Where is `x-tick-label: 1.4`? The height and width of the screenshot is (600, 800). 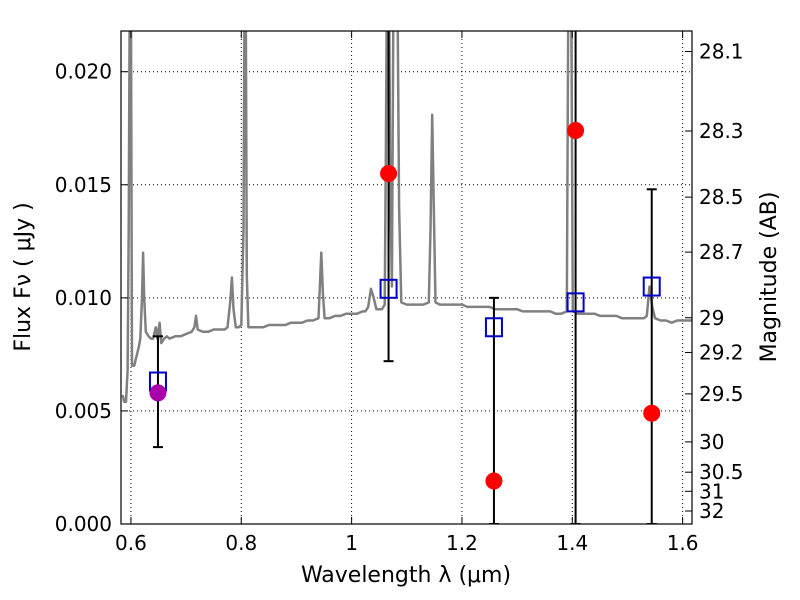
x-tick-label: 1.4 is located at coordinates (572, 543).